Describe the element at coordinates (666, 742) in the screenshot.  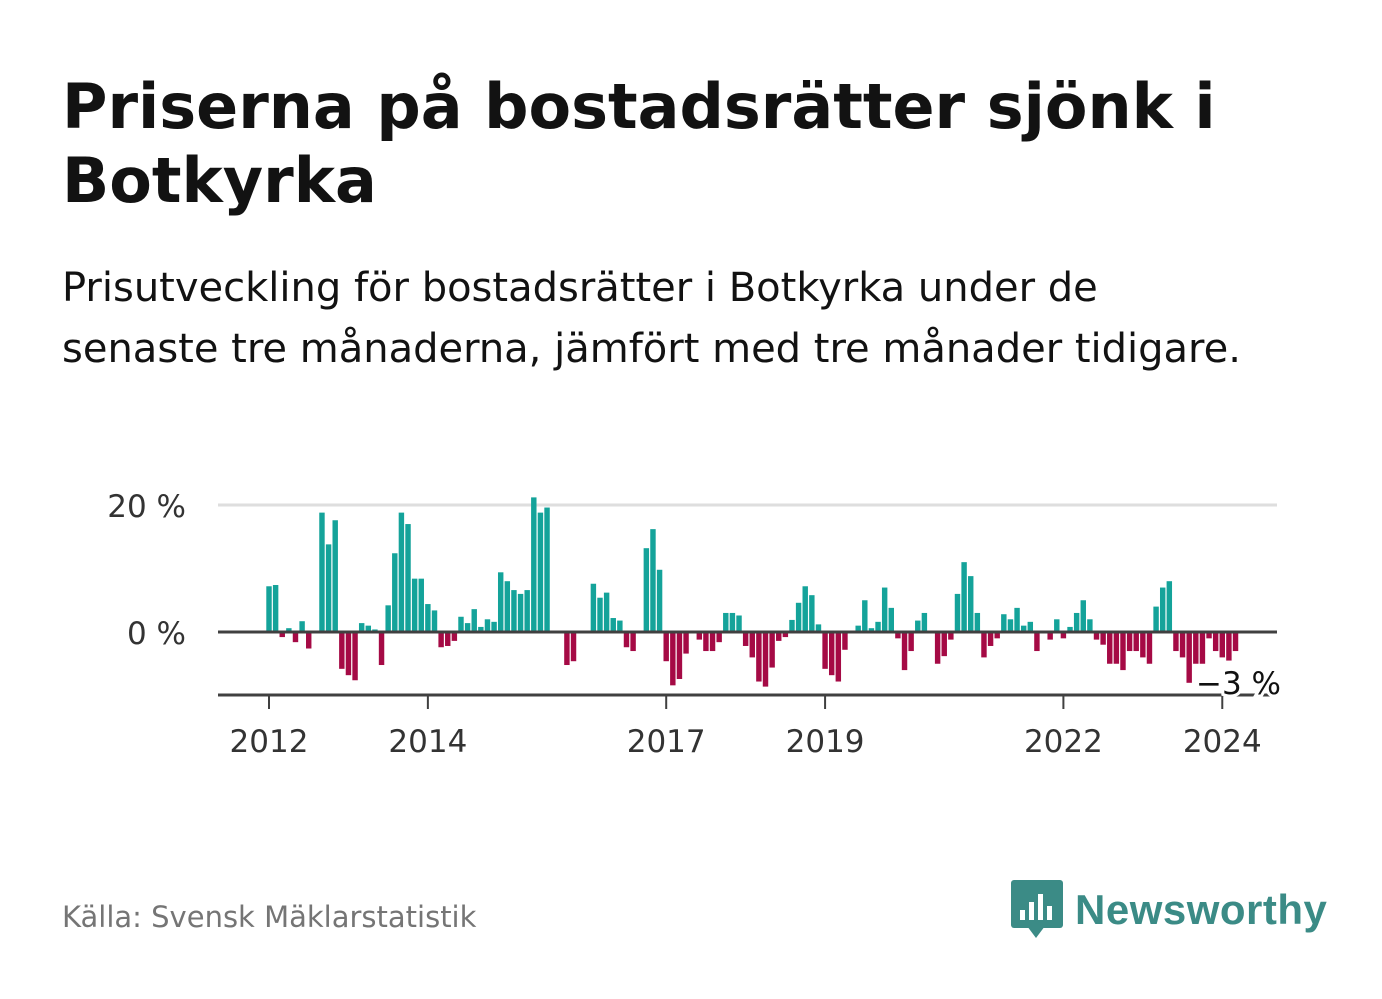
I see `x-tick-label: 2017` at that location.